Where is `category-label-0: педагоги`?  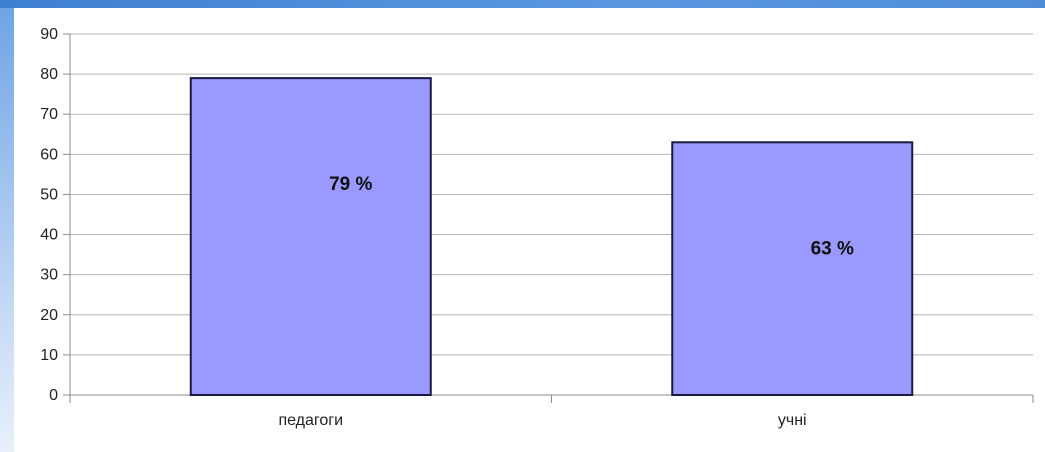
category-label-0: педагоги is located at coordinates (310, 420).